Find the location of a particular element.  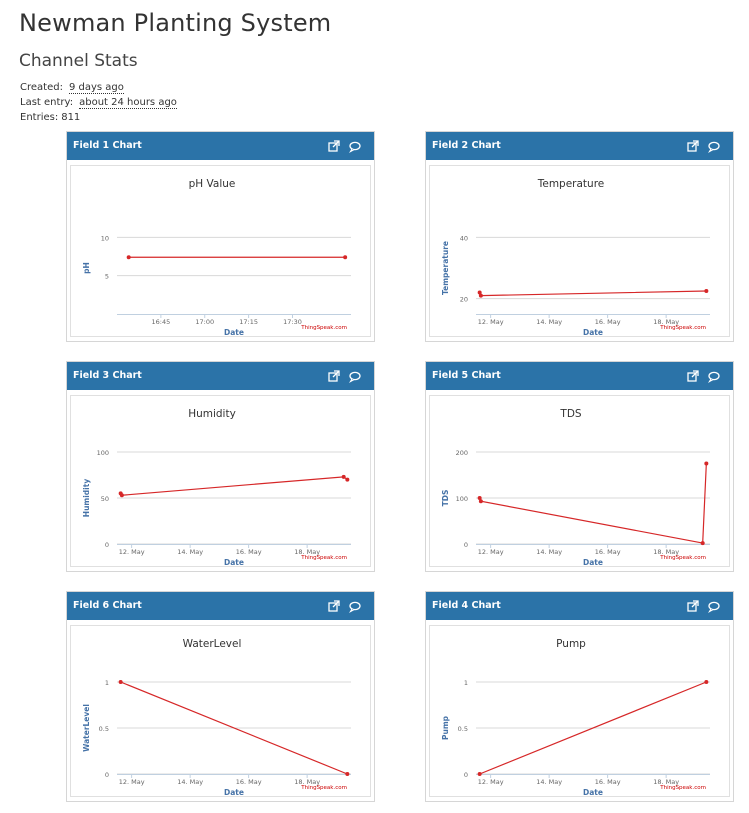

y-tick-label: 200 is located at coordinates (462, 453).